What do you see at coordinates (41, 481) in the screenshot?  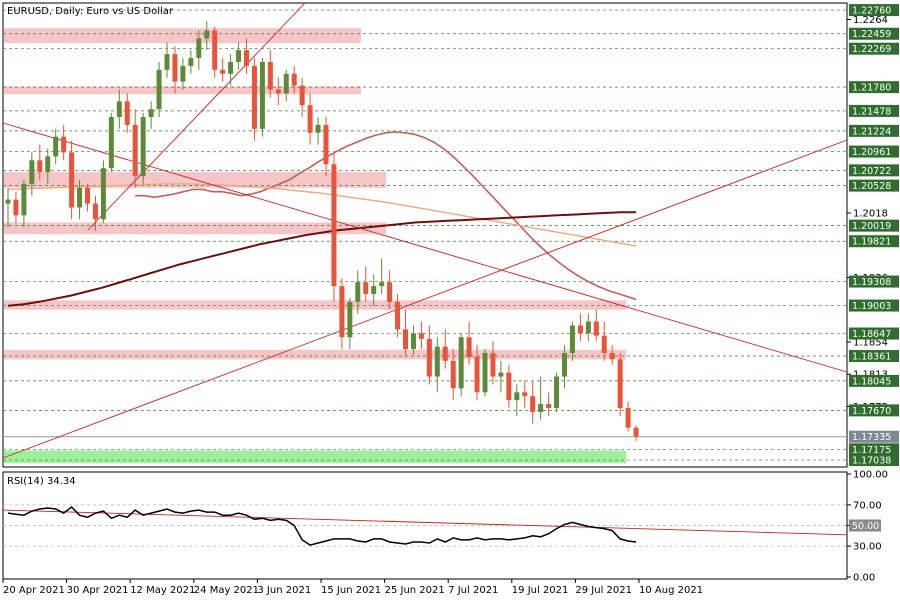 I see `rsi-label: RSI(14) 34.34` at bounding box center [41, 481].